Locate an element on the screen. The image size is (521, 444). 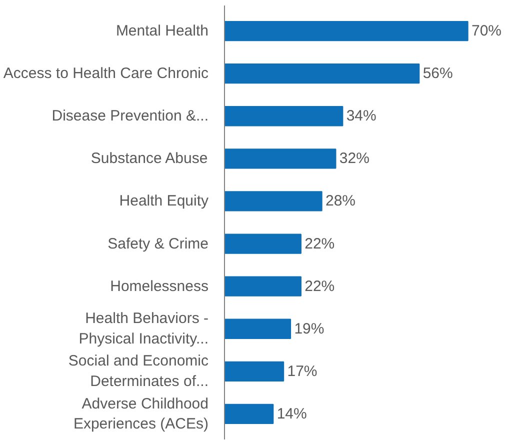
data-label: 19% is located at coordinates (309, 329).